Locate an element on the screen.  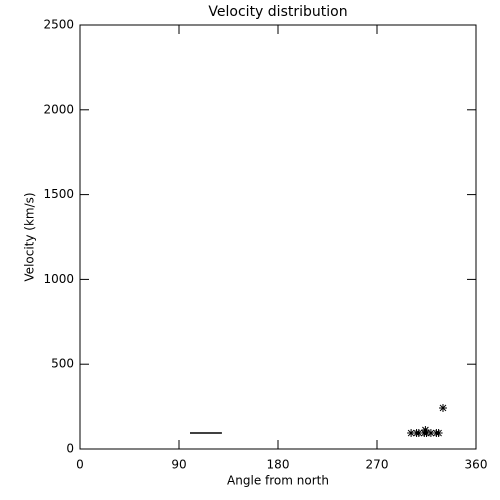
y-tick-label: 2500 is located at coordinates (58, 25).